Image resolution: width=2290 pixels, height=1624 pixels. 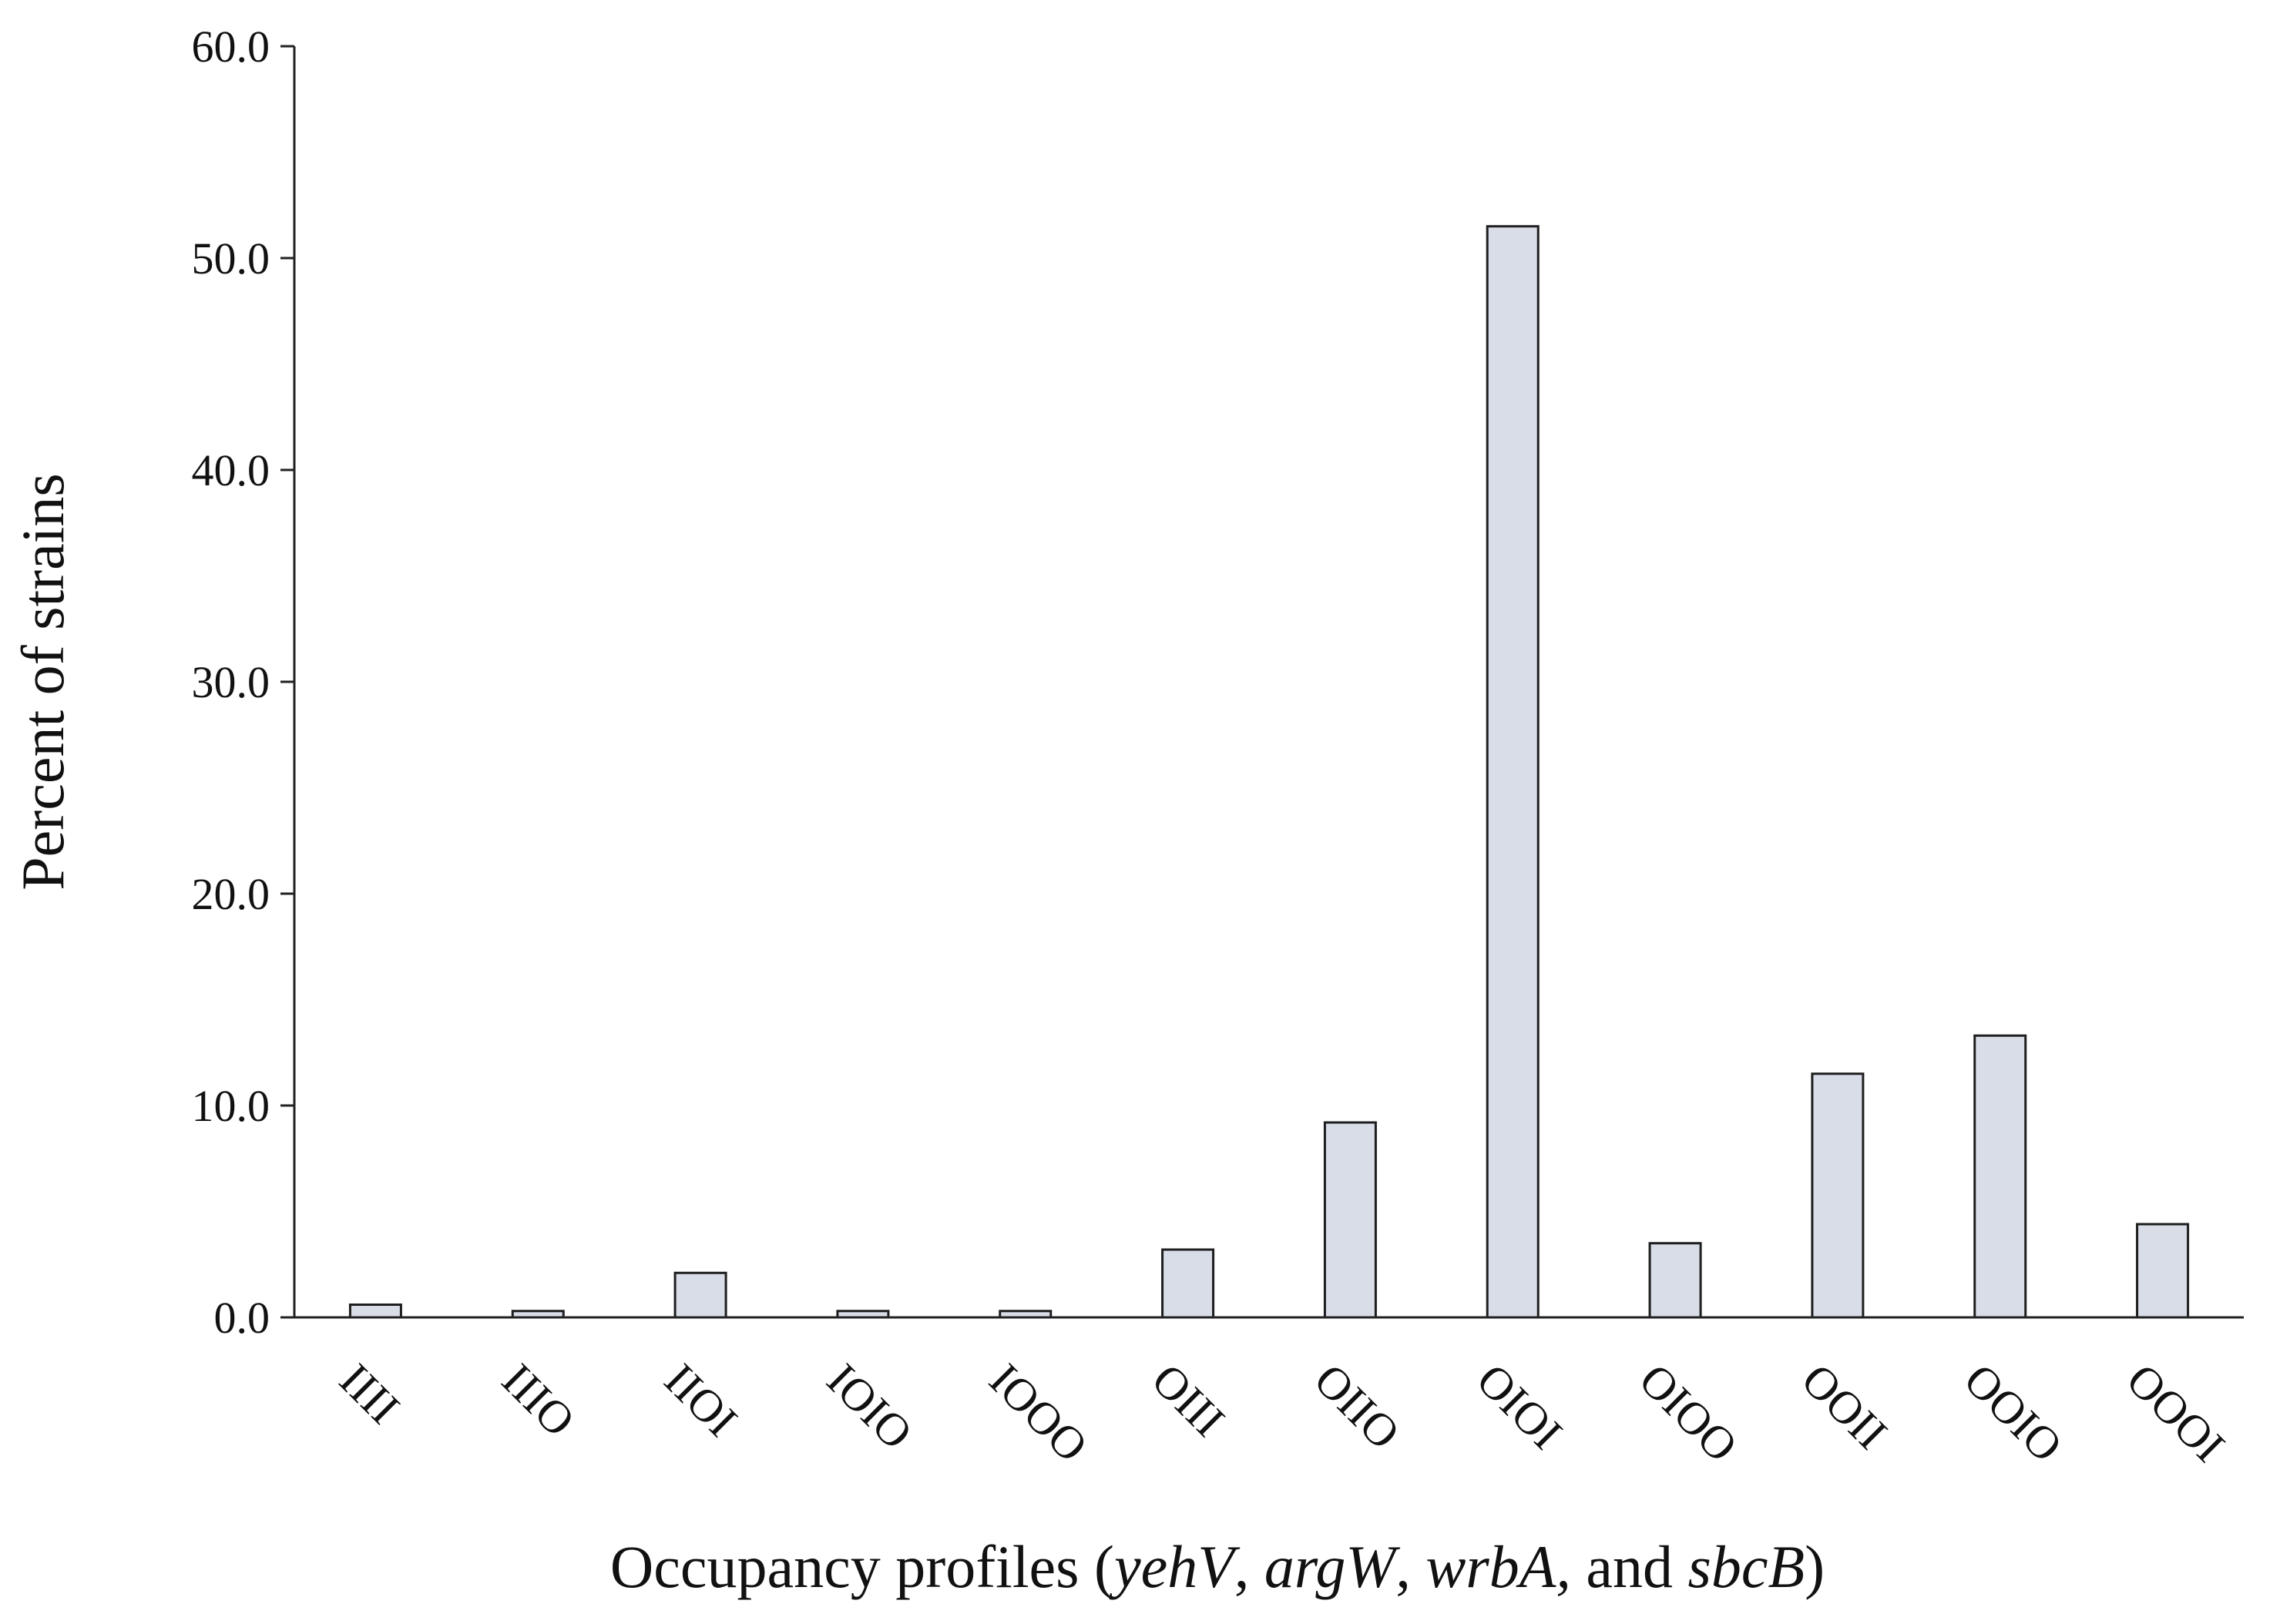 I want to click on x-tick-label: OOOI, so click(x=2176, y=1413).